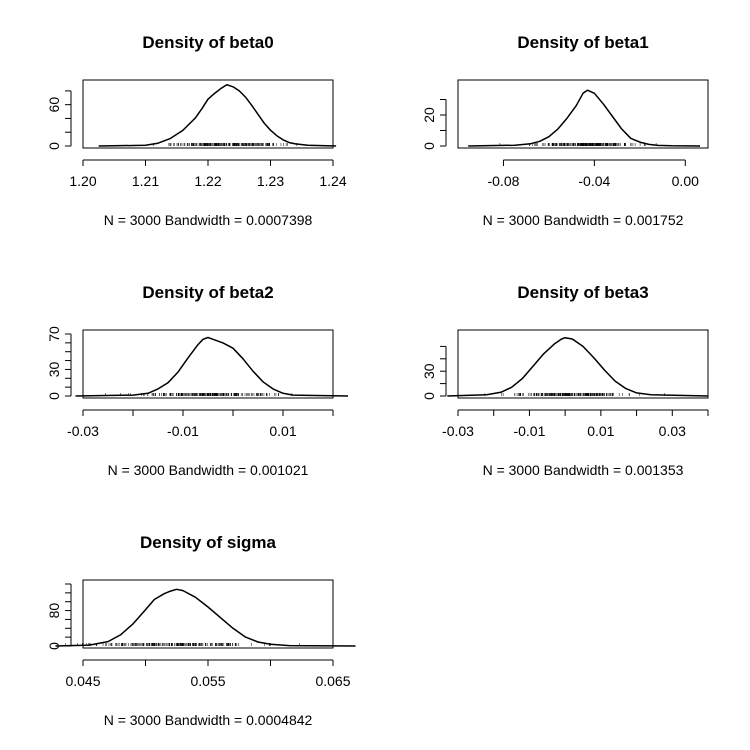  I want to click on x-axis-caption: N = 3000 Bandwidth = 0.0007398, so click(208, 220).